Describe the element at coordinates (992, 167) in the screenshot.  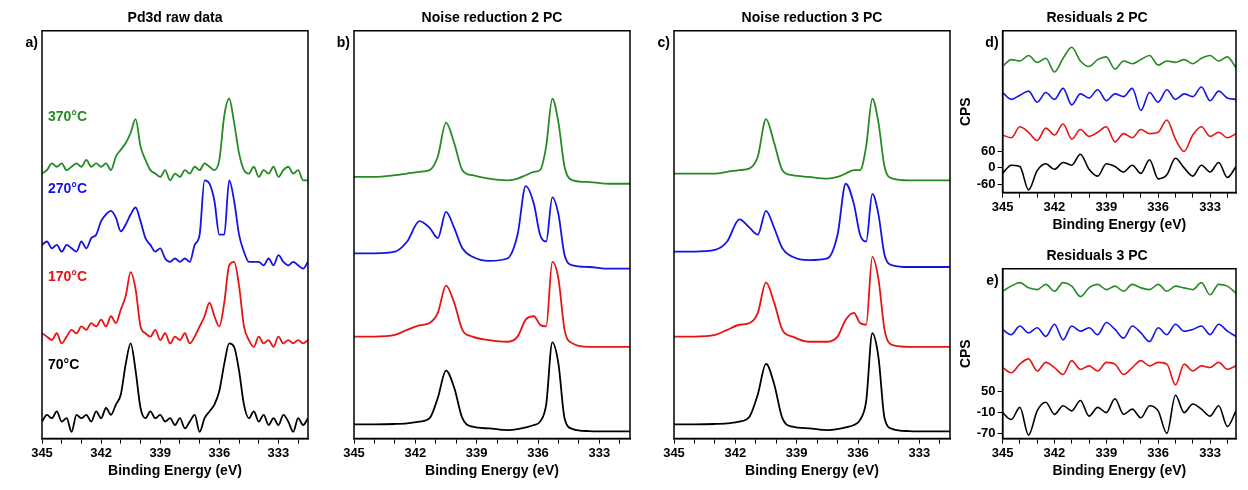
I see `y-tick-label: 0` at that location.